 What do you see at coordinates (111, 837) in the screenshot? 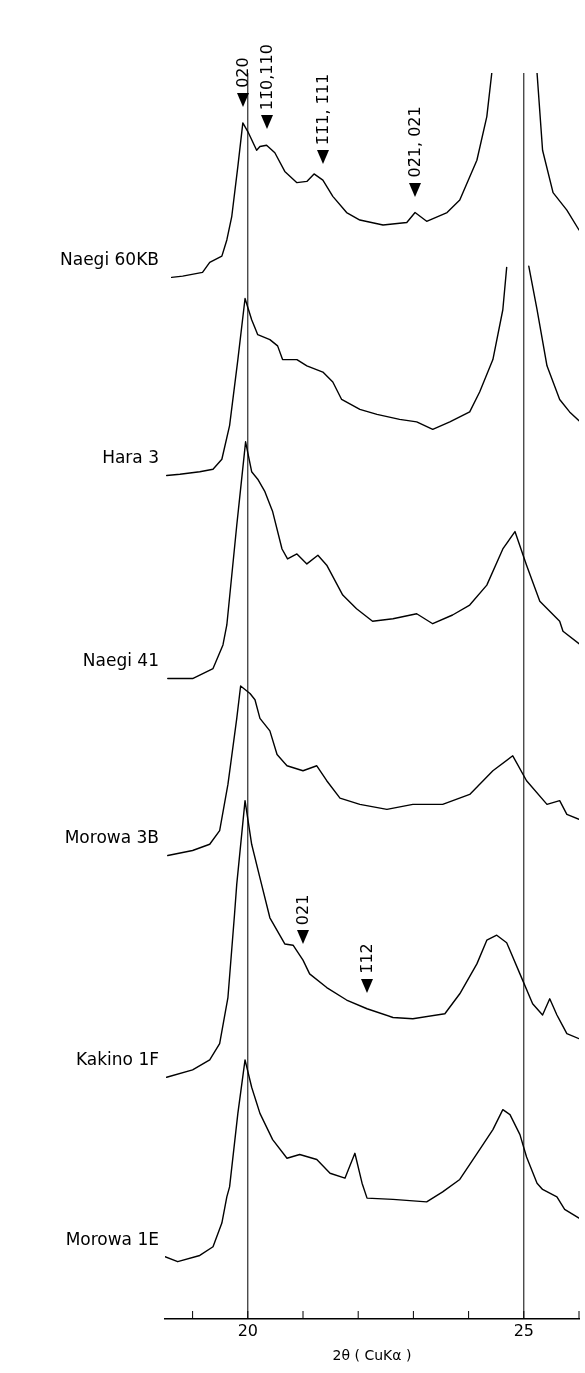
I see `series-label: Morowa 3B` at bounding box center [111, 837].